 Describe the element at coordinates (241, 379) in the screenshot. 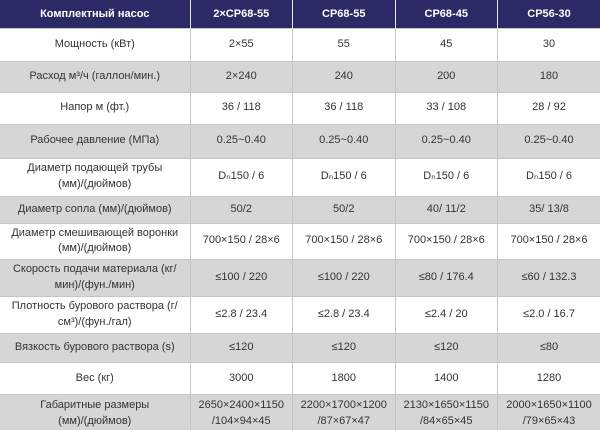

I see `spec-value: 3000` at that location.